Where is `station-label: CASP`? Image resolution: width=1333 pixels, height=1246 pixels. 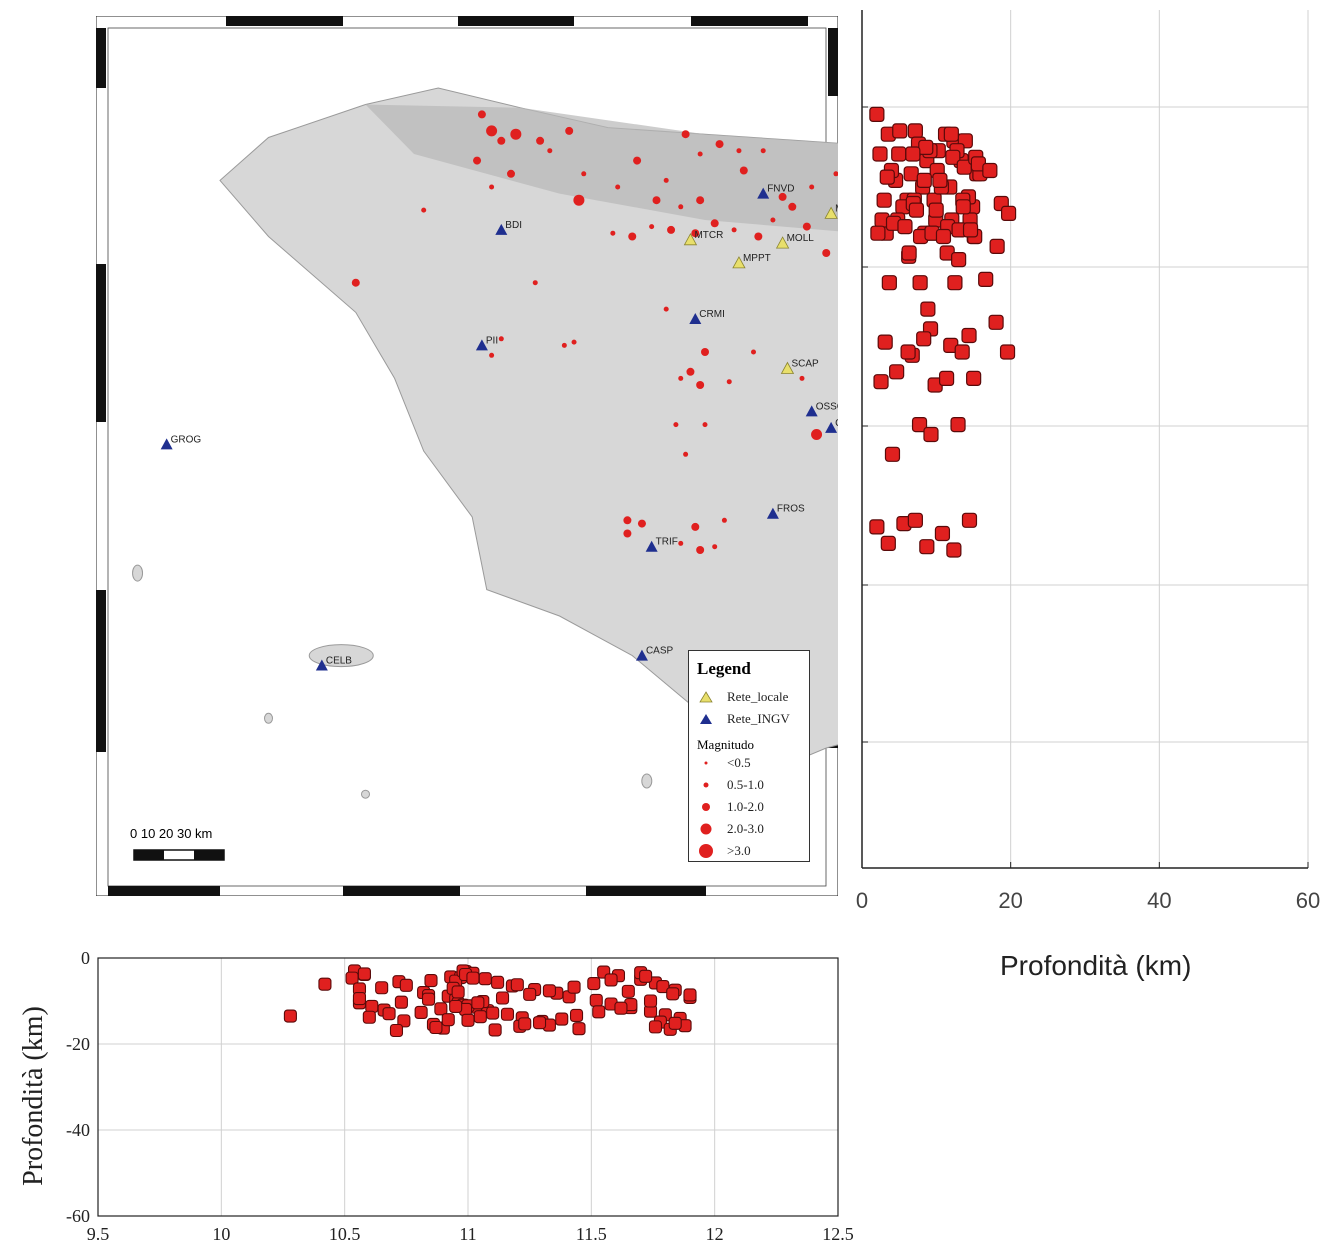 station-label: CASP is located at coordinates (660, 651).